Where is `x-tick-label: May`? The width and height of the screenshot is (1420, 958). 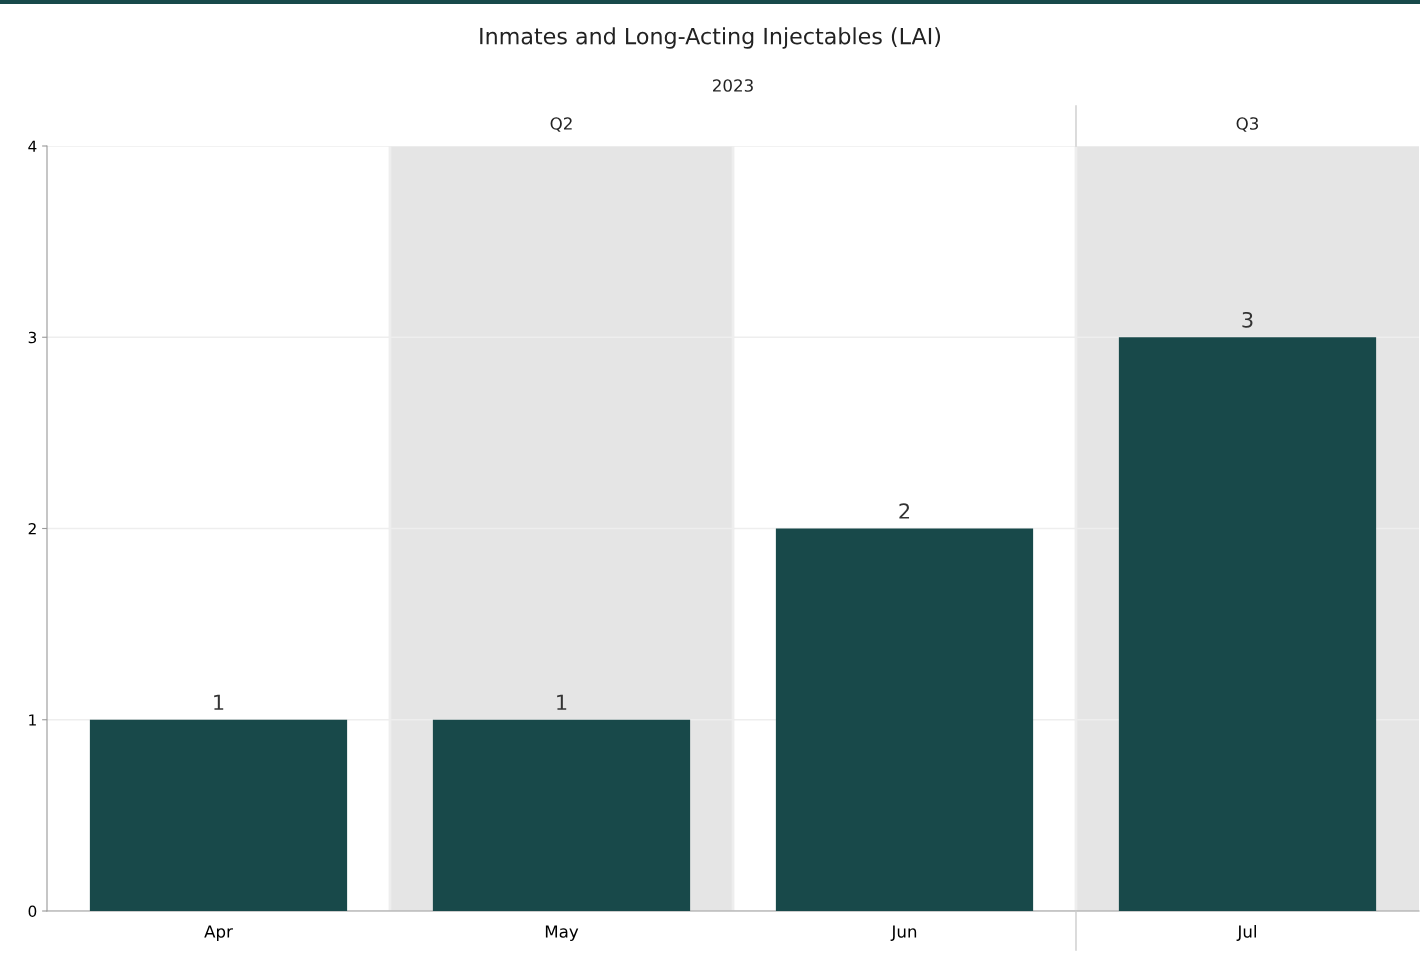 x-tick-label: May is located at coordinates (562, 933).